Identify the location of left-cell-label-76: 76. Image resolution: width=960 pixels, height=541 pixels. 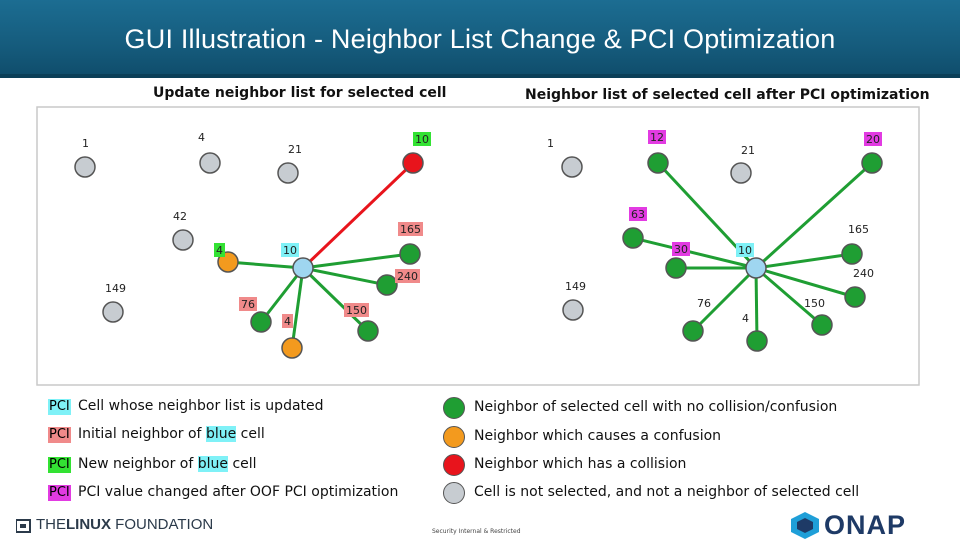
(248, 304).